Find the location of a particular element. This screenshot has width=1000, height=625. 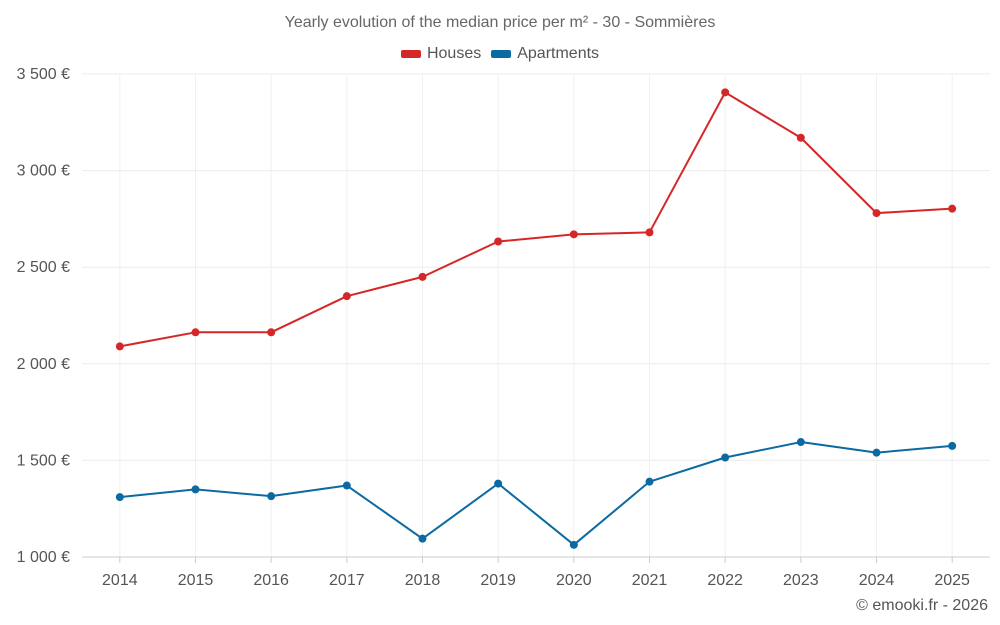

legend-label-apartments: Apartments is located at coordinates (558, 53).